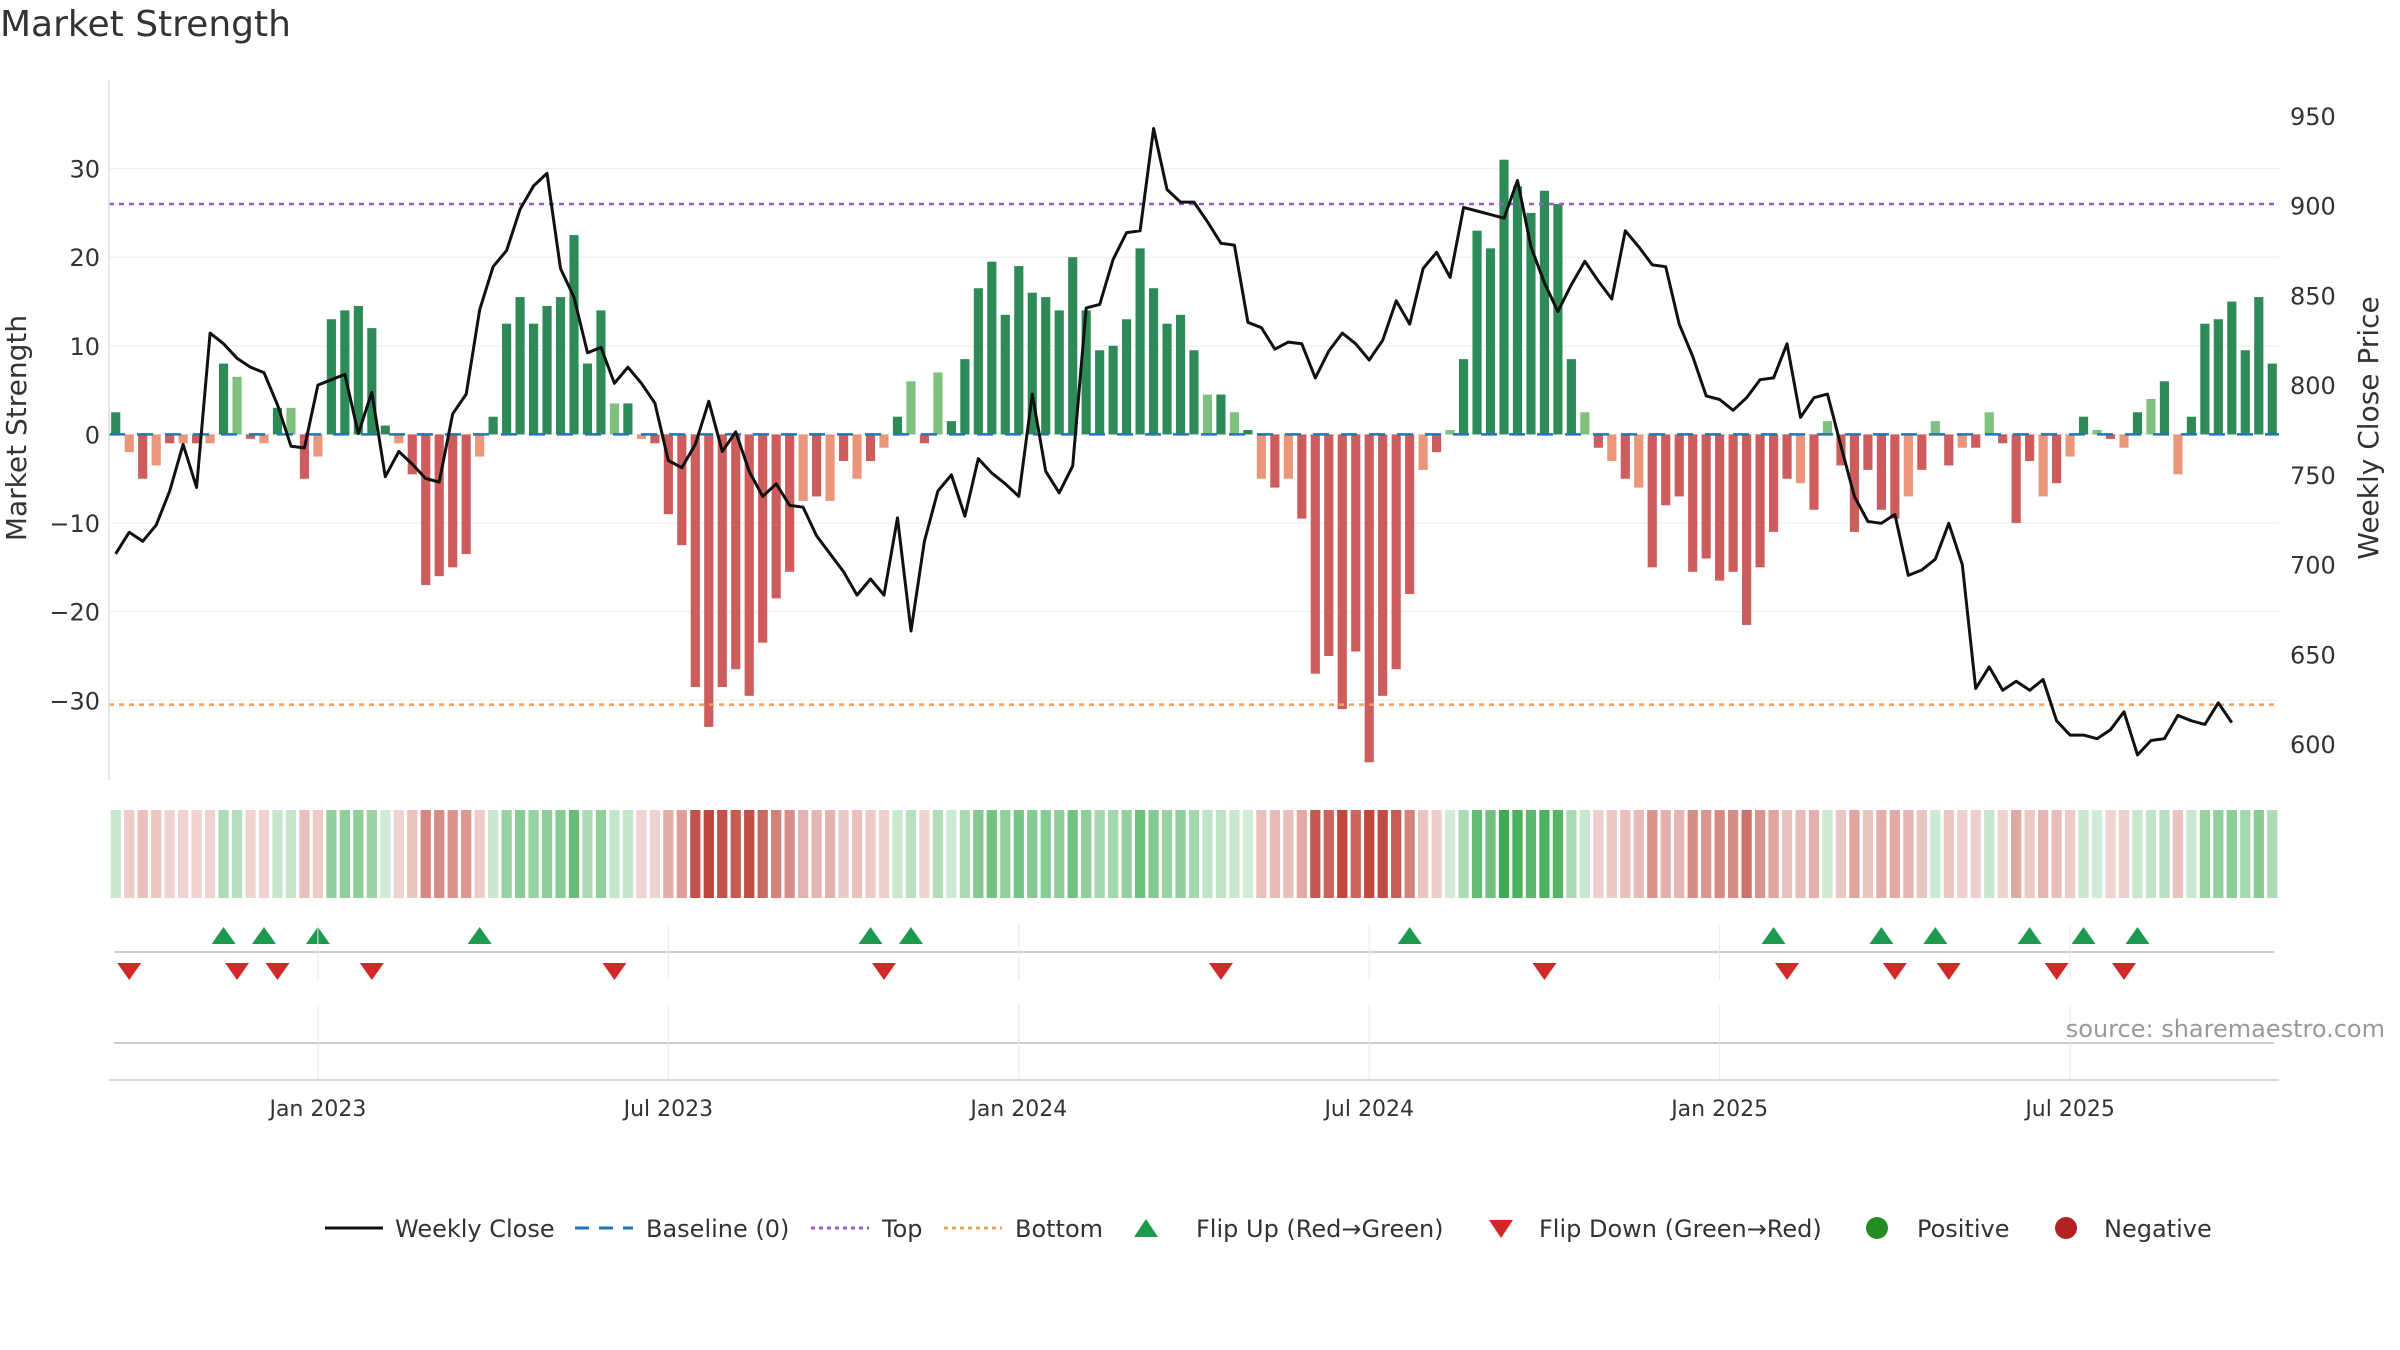 This screenshot has height=1350, width=2400. Describe the element at coordinates (1877, 1228) in the screenshot. I see `legend-positive-icon` at that location.